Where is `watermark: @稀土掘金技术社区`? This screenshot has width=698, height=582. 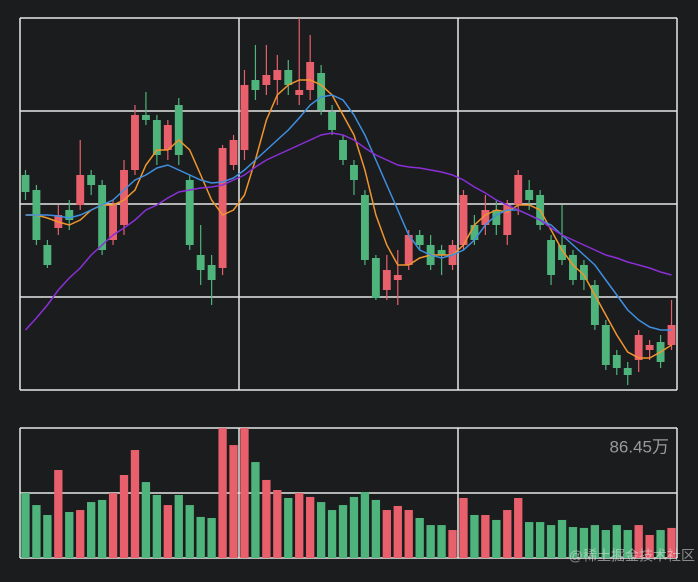 watermark: @稀土掘金技术社区 is located at coordinates (632, 556).